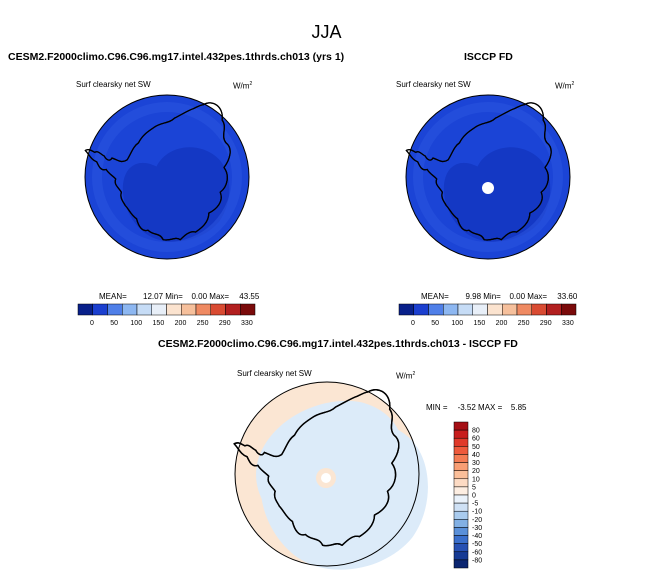 The width and height of the screenshot is (653, 574). Describe the element at coordinates (474, 496) in the screenshot. I see `diff-colorbar-tick-label: 0` at that location.